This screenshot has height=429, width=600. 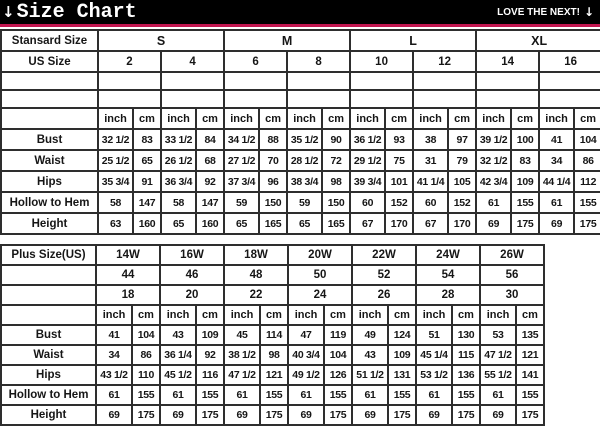 What do you see at coordinates (256, 61) in the screenshot?
I see `us-size-cell: 6` at bounding box center [256, 61].